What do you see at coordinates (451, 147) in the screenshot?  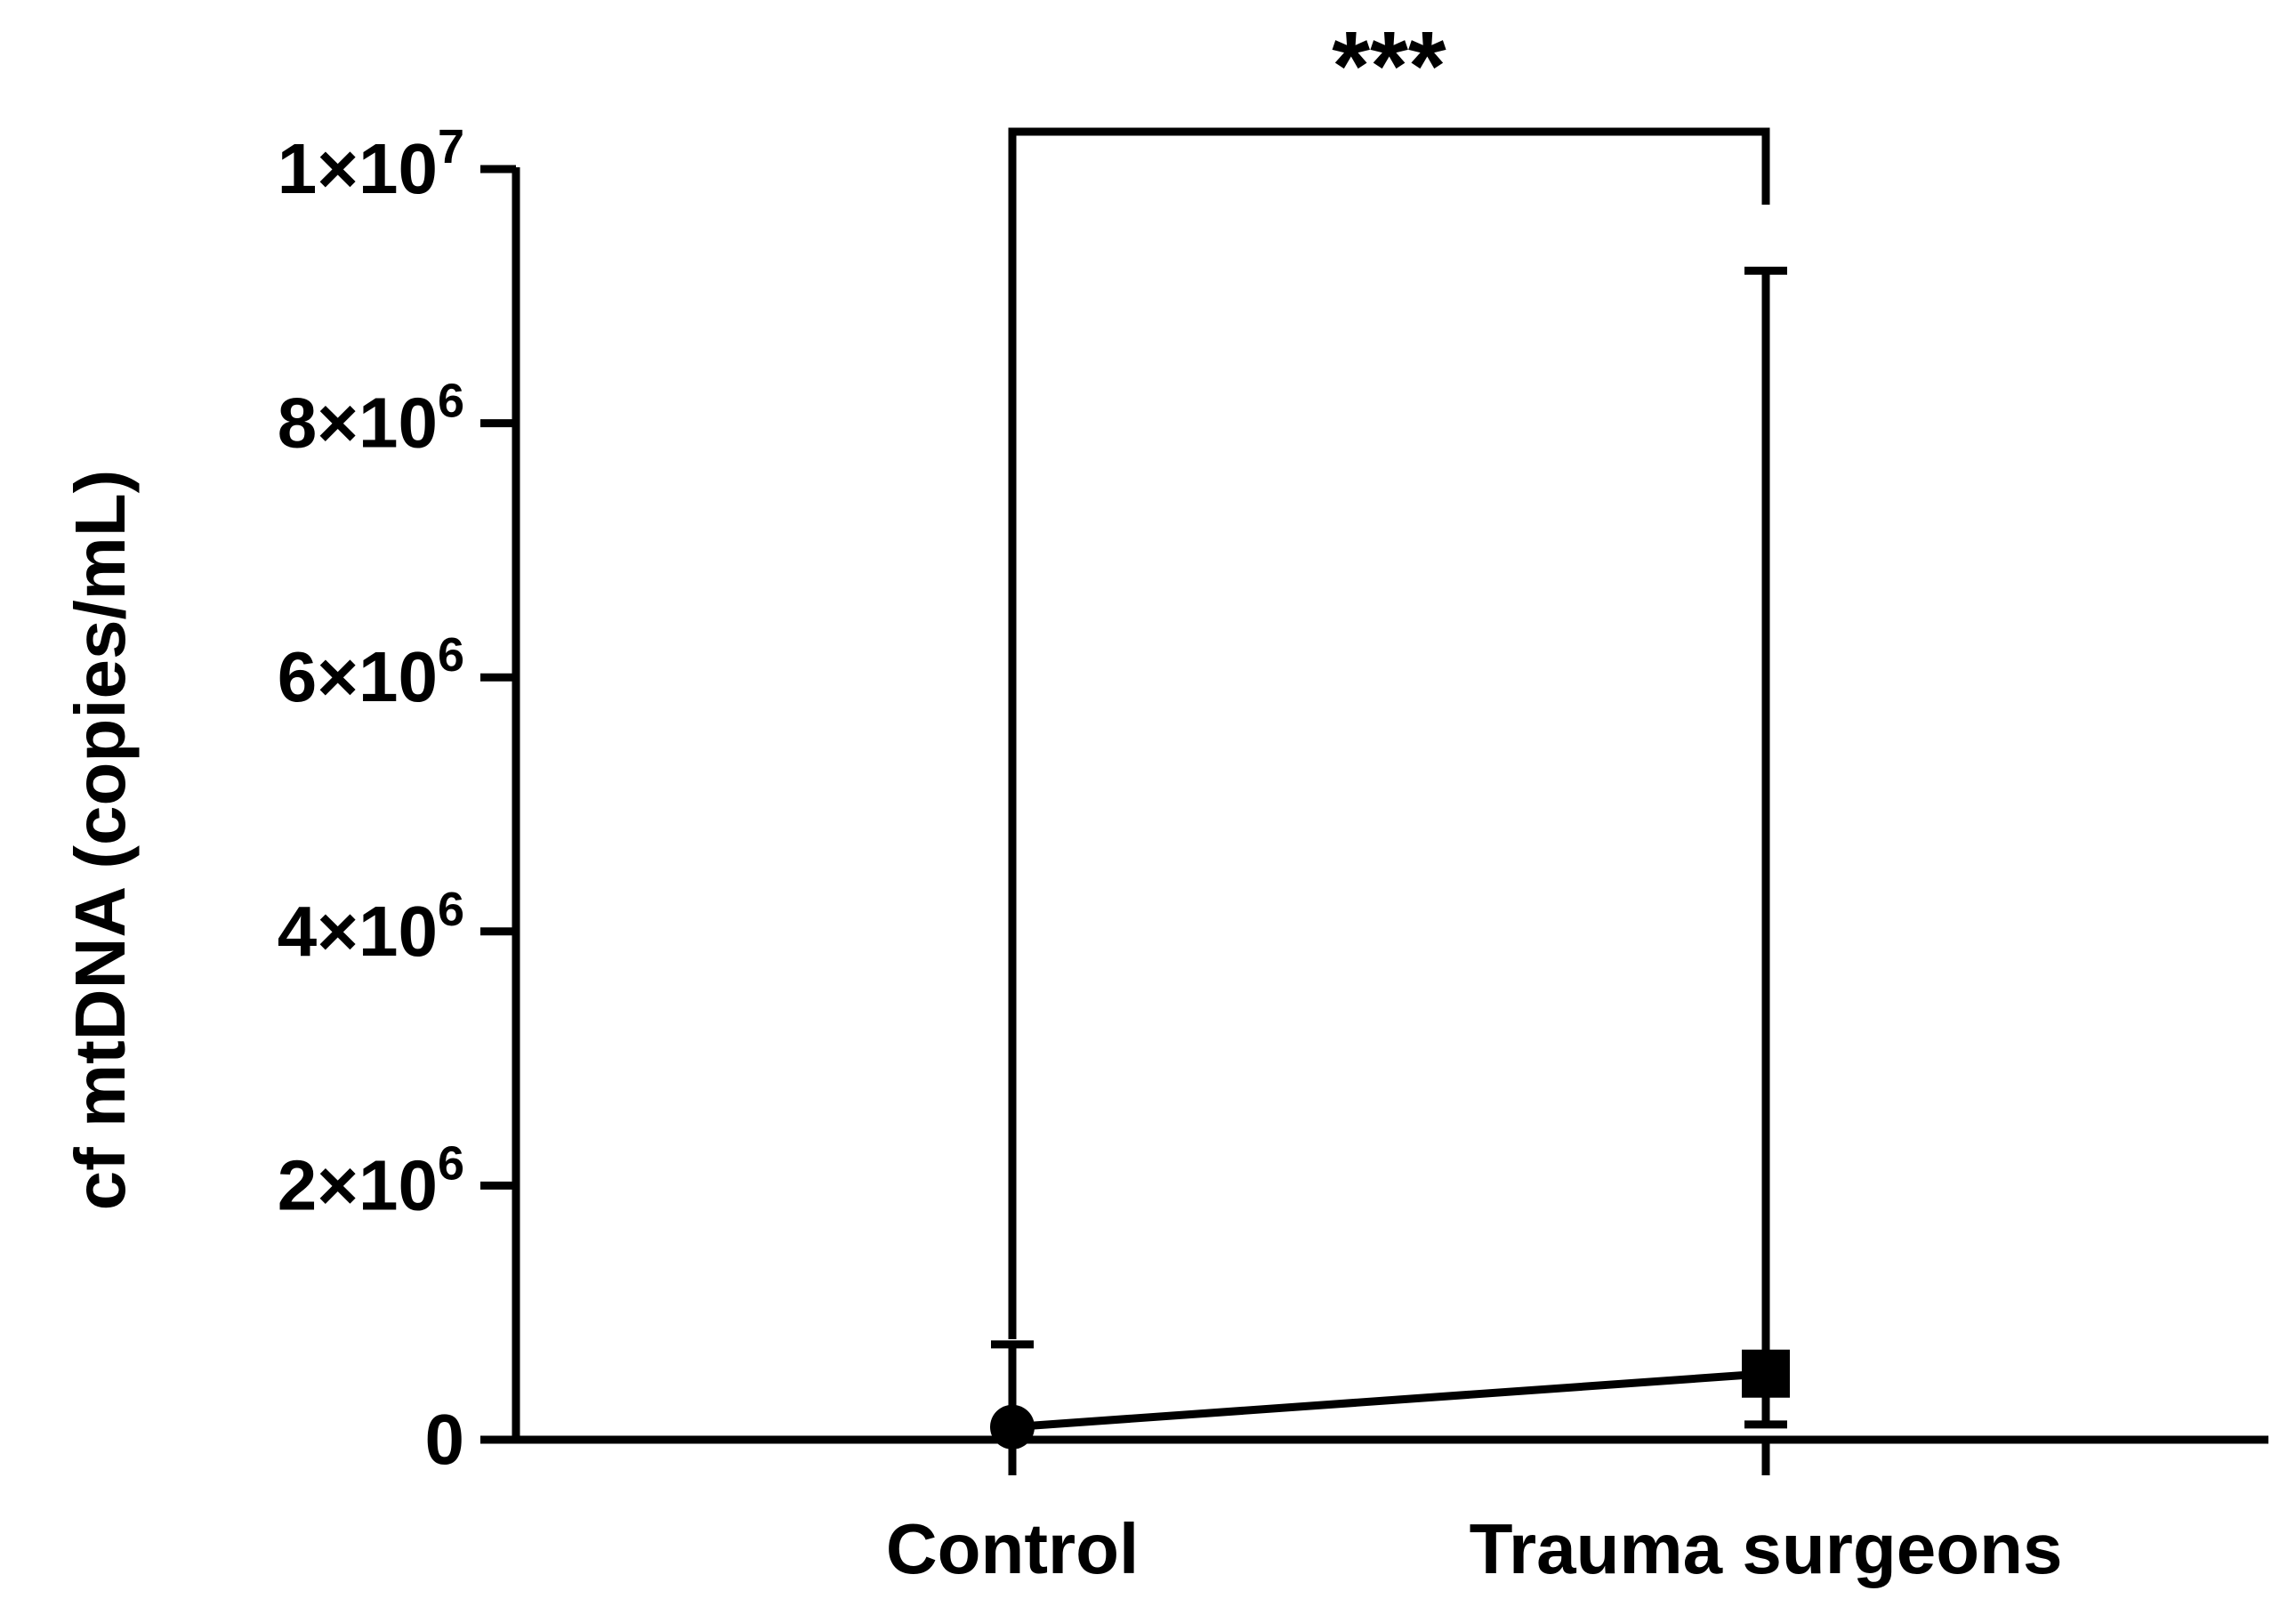 I see `y-tick-exponent: 7` at bounding box center [451, 147].